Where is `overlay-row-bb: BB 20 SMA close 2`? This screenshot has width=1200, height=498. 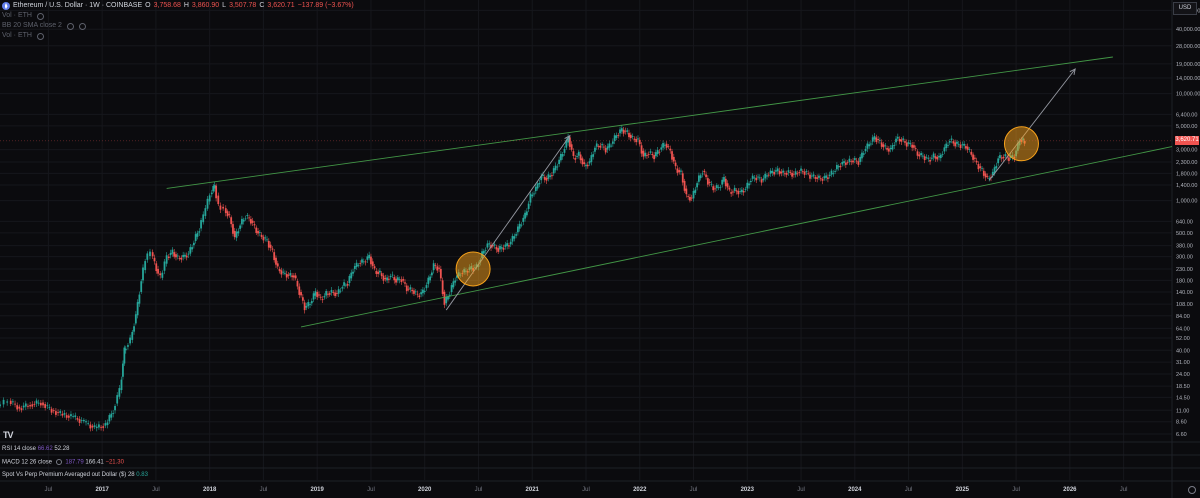
overlay-row-bb: BB 20 SMA close 2 is located at coordinates (178, 26).